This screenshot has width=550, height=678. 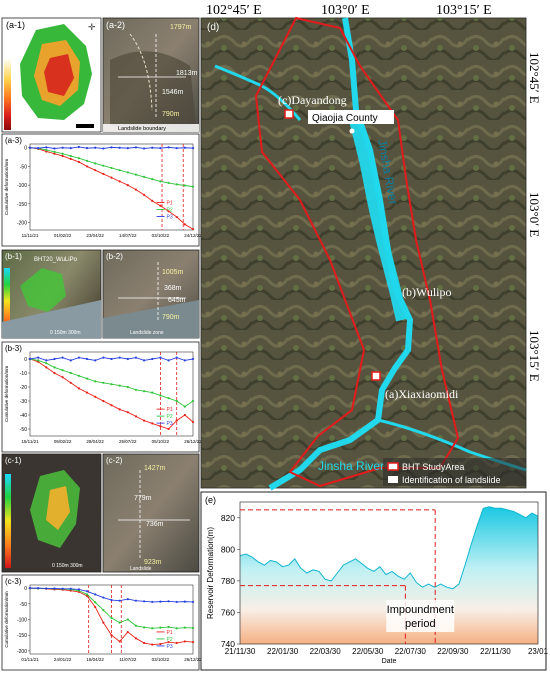 What do you see at coordinates (63, 659) in the screenshot?
I see `x-tick-label: 24/01/22` at bounding box center [63, 659].